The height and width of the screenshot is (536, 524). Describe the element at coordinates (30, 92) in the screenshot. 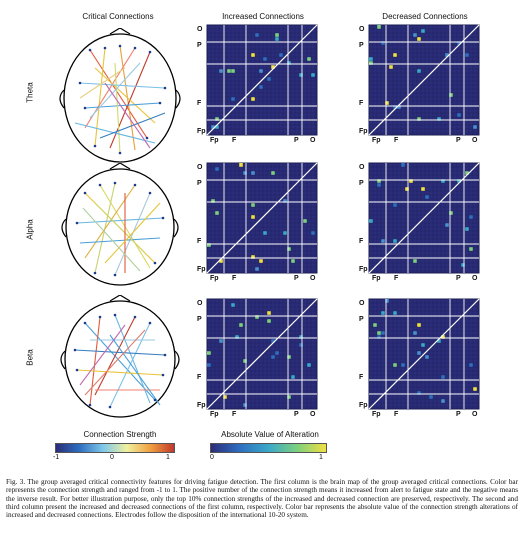

I see `row-label-theta: Theta` at that location.